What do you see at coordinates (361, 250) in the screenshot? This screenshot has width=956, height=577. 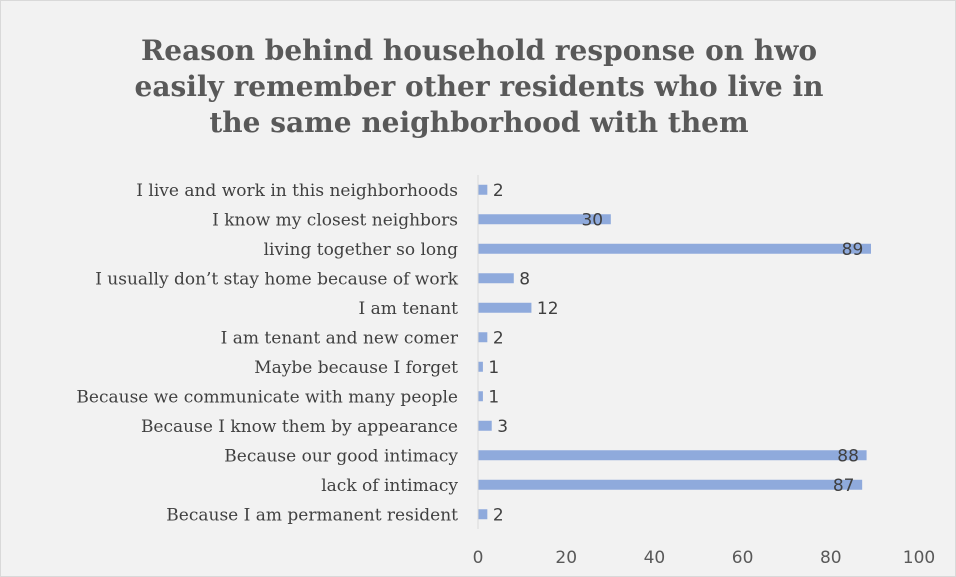 I see `category-label: living together so long` at bounding box center [361, 250].